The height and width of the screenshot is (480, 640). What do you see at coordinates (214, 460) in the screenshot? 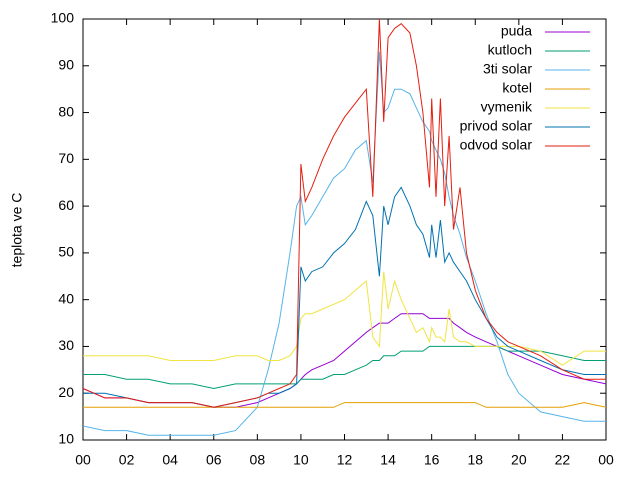
I see `x-tick-label: 06` at bounding box center [214, 460].